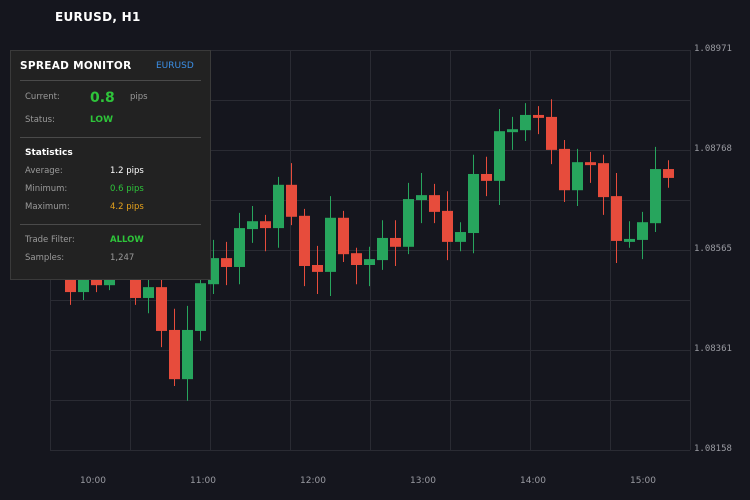 Image resolution: width=750 pixels, height=500 pixels. I want to click on time-tick-label: 10:00, so click(93, 481).